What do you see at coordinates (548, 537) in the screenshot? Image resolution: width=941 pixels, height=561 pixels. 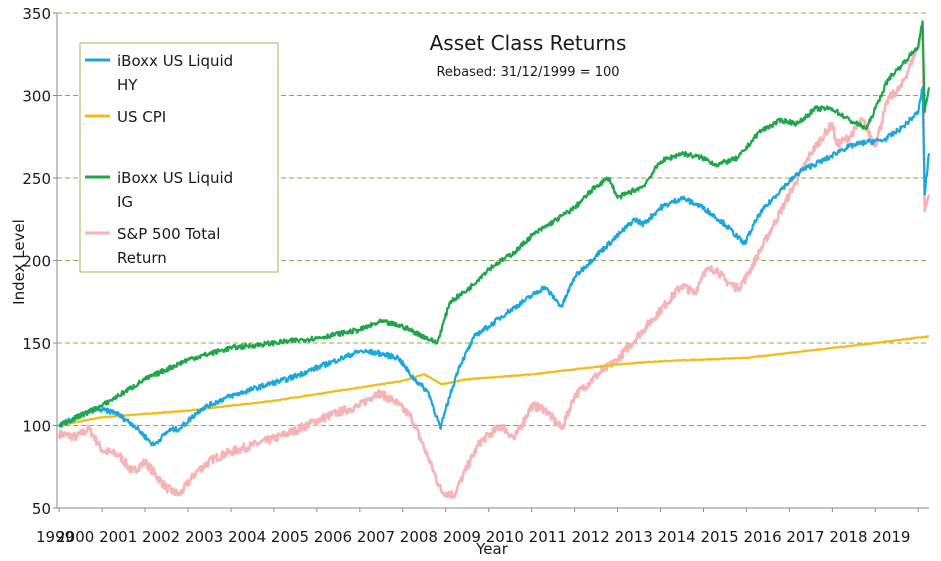 I see `x-tick-label: 2011` at bounding box center [548, 537].